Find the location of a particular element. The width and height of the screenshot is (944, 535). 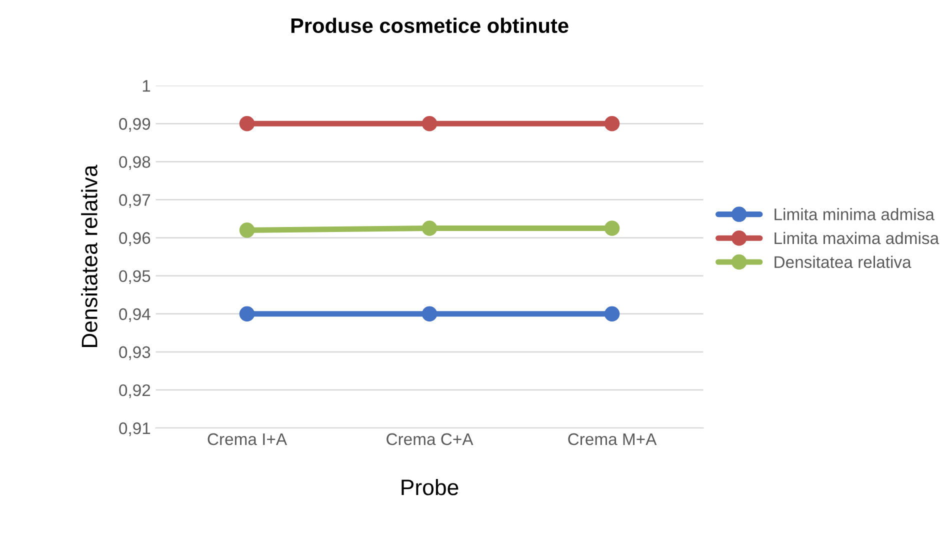

y-tick-label: 0,94 is located at coordinates (134, 315).